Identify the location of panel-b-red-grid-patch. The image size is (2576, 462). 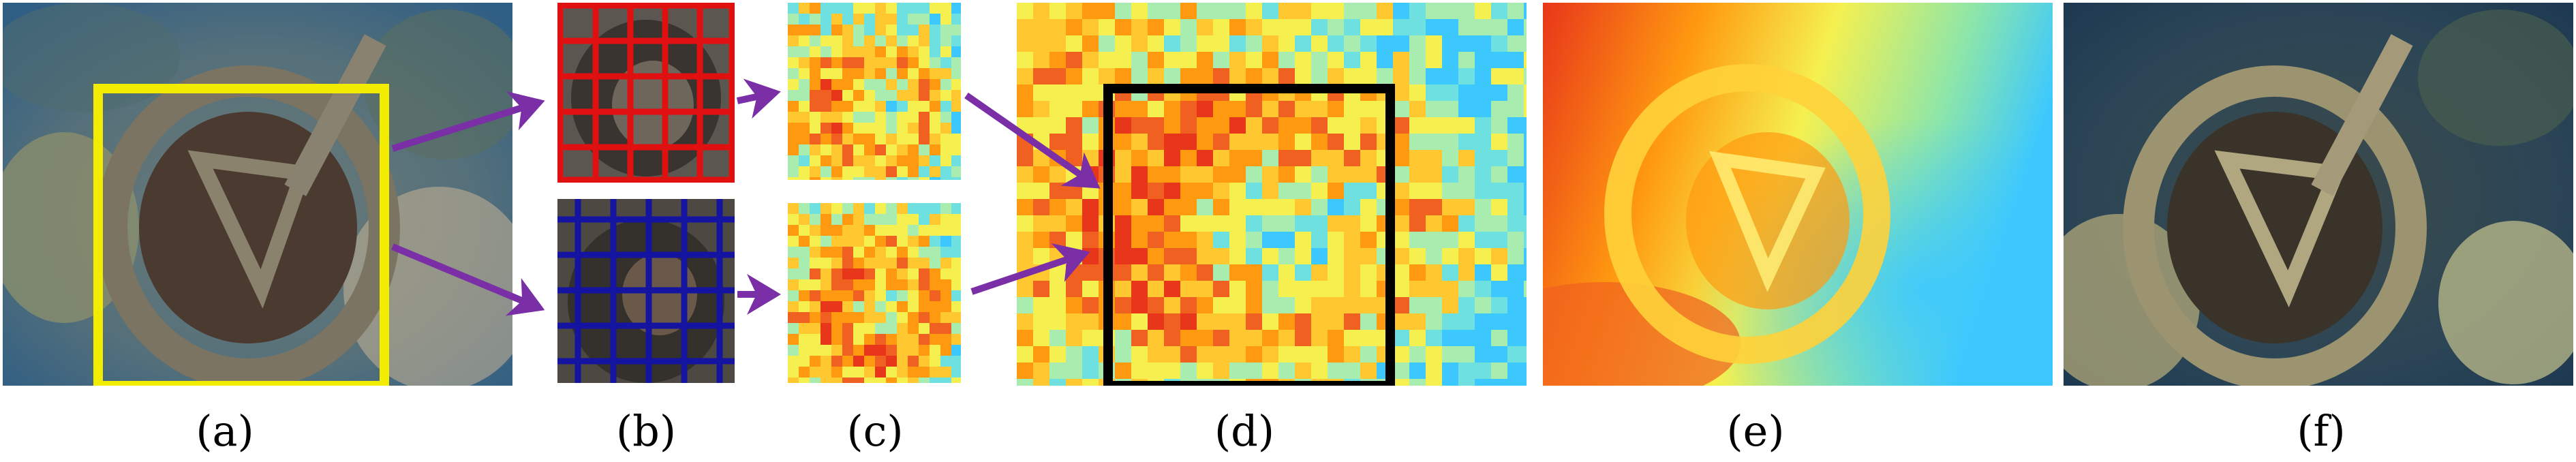
(646, 93).